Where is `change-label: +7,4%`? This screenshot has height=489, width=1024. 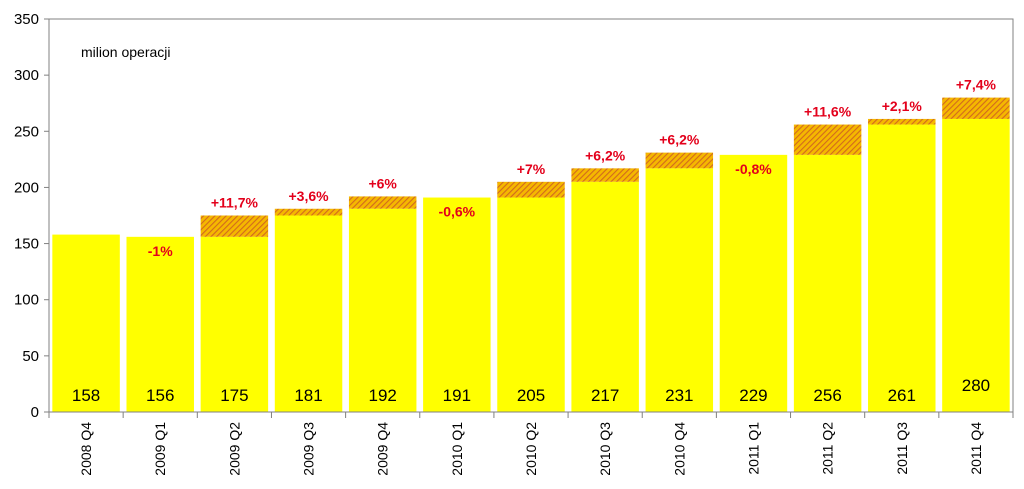
change-label: +7,4% is located at coordinates (976, 85).